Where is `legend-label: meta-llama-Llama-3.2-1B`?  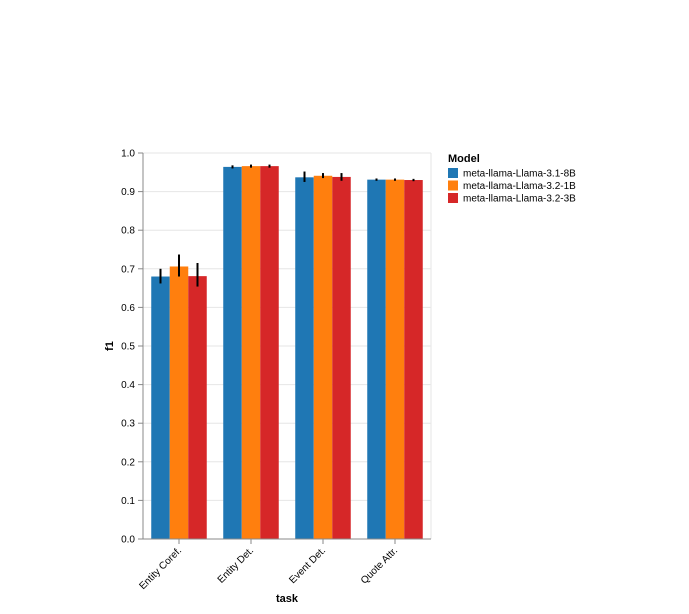 legend-label: meta-llama-Llama-3.2-1B is located at coordinates (519, 186).